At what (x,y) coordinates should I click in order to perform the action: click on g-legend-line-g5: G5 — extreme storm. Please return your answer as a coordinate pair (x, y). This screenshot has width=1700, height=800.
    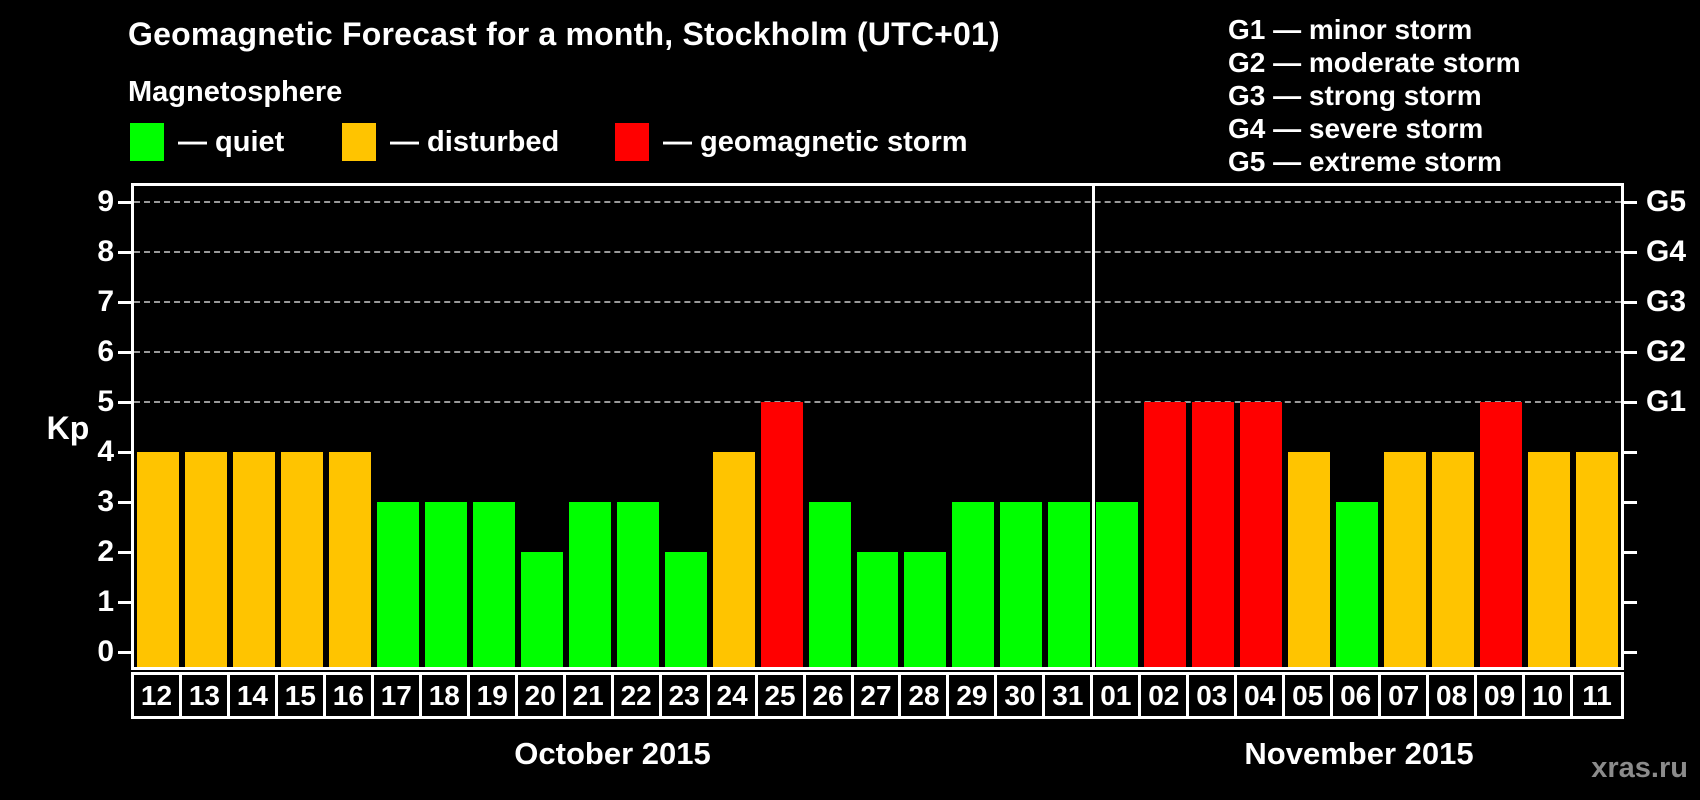
    Looking at the image, I should click on (1365, 161).